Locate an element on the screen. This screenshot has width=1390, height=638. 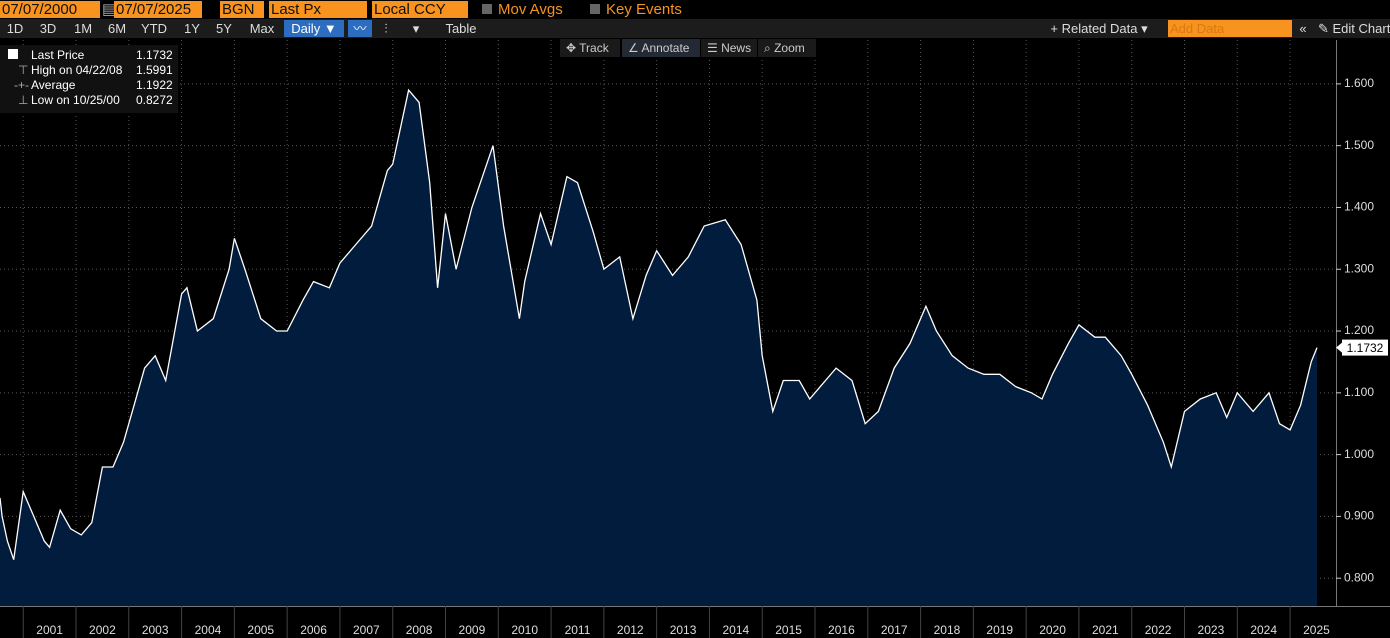
tool-label: Track is located at coordinates (594, 48).